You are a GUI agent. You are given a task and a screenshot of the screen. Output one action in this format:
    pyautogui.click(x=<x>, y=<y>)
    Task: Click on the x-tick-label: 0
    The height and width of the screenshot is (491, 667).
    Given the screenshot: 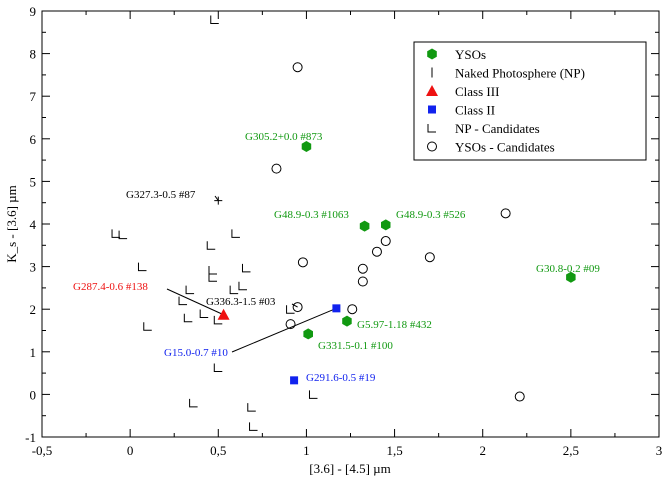 What is the action you would take?
    pyautogui.click(x=130, y=450)
    